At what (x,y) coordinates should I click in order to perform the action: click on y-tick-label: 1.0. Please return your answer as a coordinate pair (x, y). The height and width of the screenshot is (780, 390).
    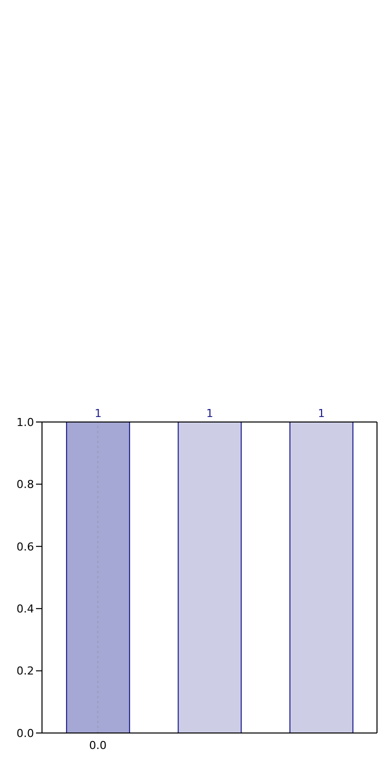
    Looking at the image, I should click on (25, 422).